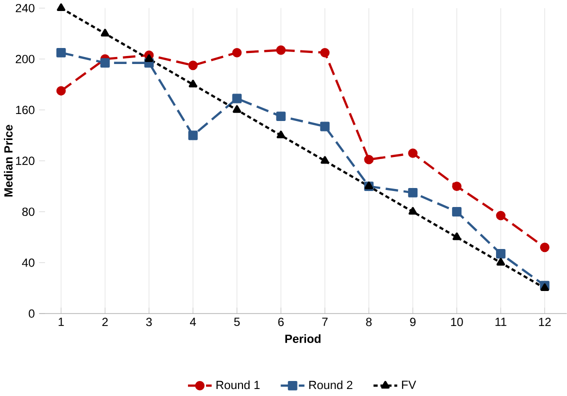 This screenshot has width=567, height=396. What do you see at coordinates (193, 322) in the screenshot?
I see `x-tick-label: 4` at bounding box center [193, 322].